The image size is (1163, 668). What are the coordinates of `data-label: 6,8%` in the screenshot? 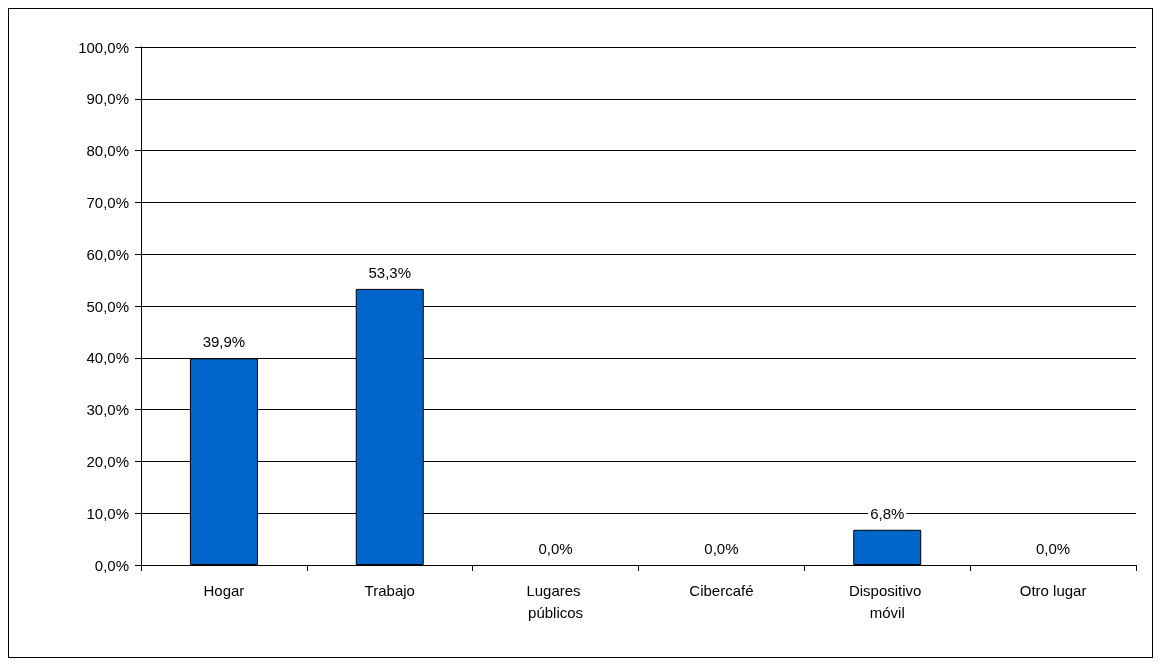 It's located at (887, 513).